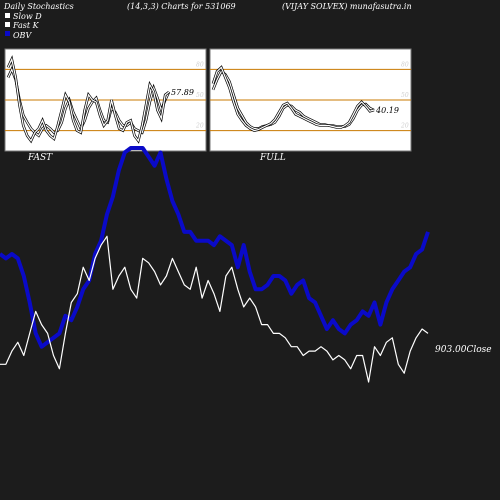 This screenshot has width=500, height=500. Describe the element at coordinates (7, 15) in the screenshot. I see `legend-swatch-slow-d` at that location.